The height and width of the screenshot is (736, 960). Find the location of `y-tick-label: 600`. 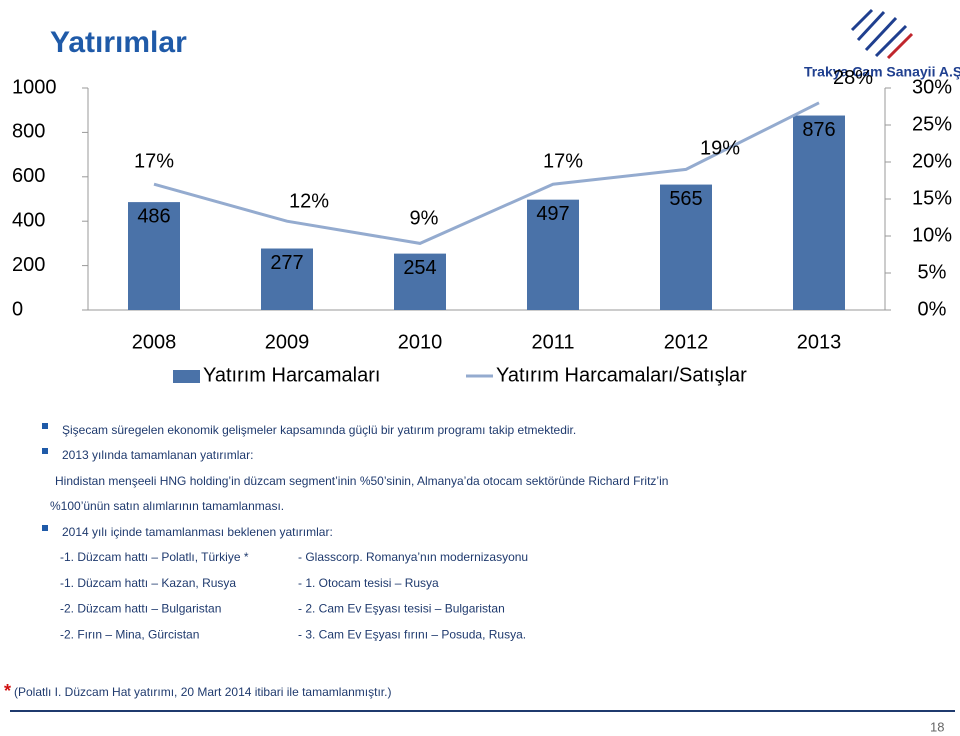

y-tick-label: 600 is located at coordinates (28, 176).